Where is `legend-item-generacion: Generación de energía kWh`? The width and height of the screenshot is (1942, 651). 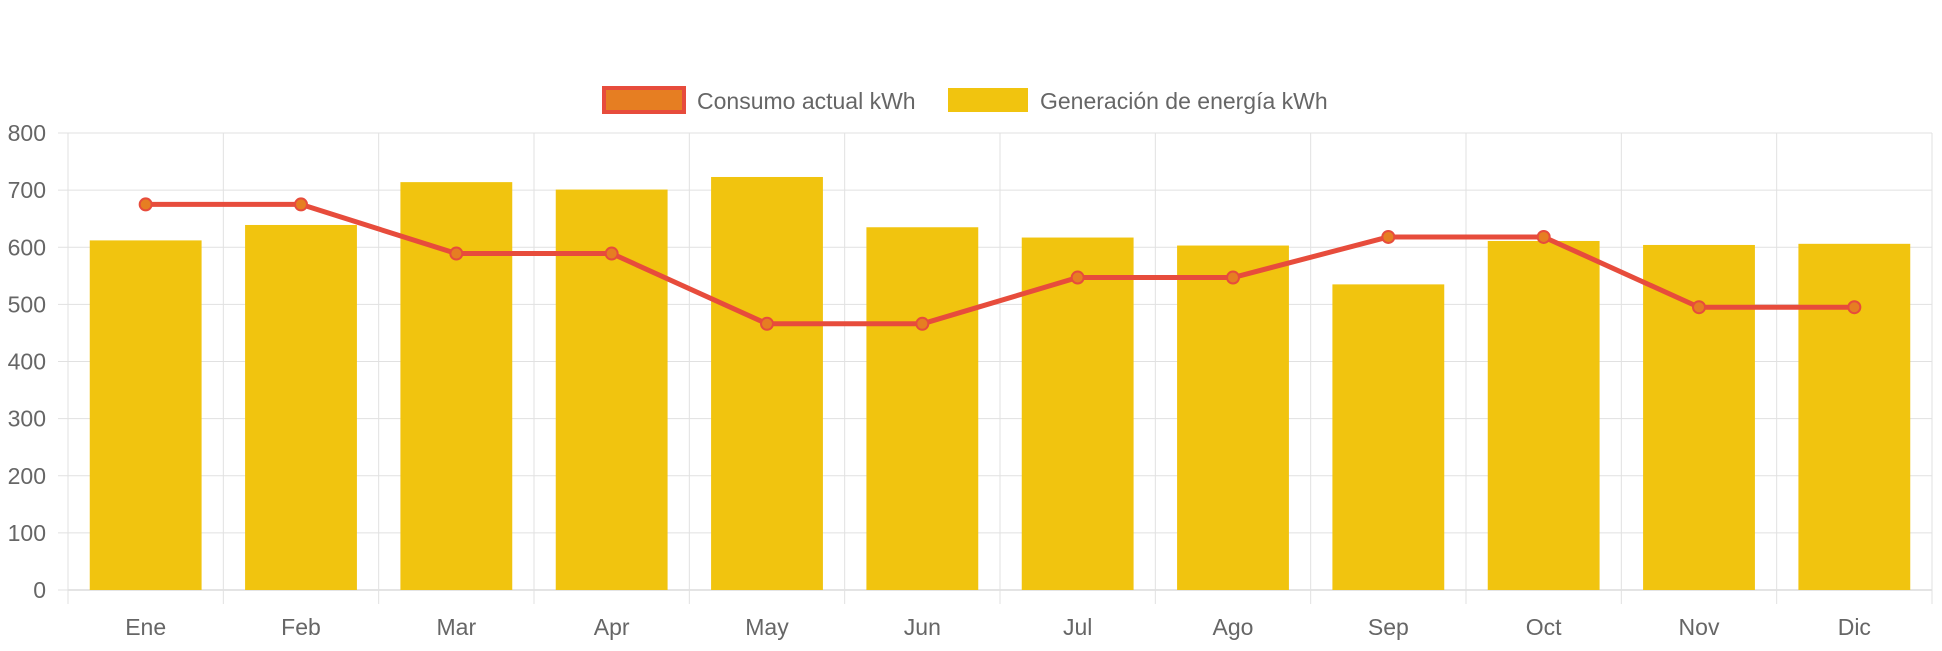
legend-item-generacion: Generación de energía kWh is located at coordinates (1138, 101).